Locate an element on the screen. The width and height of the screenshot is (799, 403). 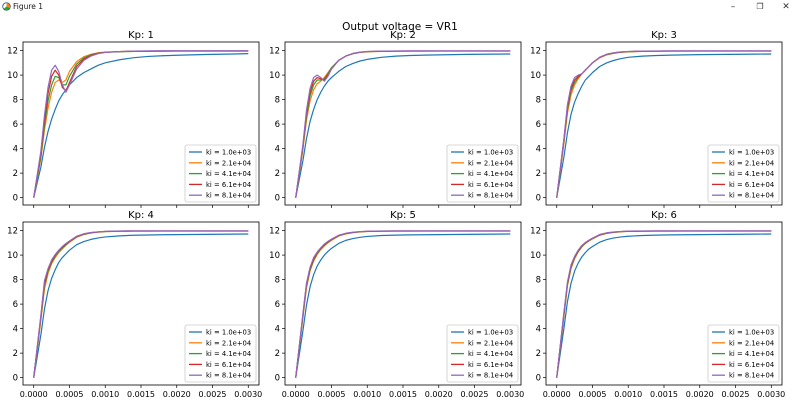
window-titlebar: Figure 1 – ❐ ✕ is located at coordinates (399, 7).